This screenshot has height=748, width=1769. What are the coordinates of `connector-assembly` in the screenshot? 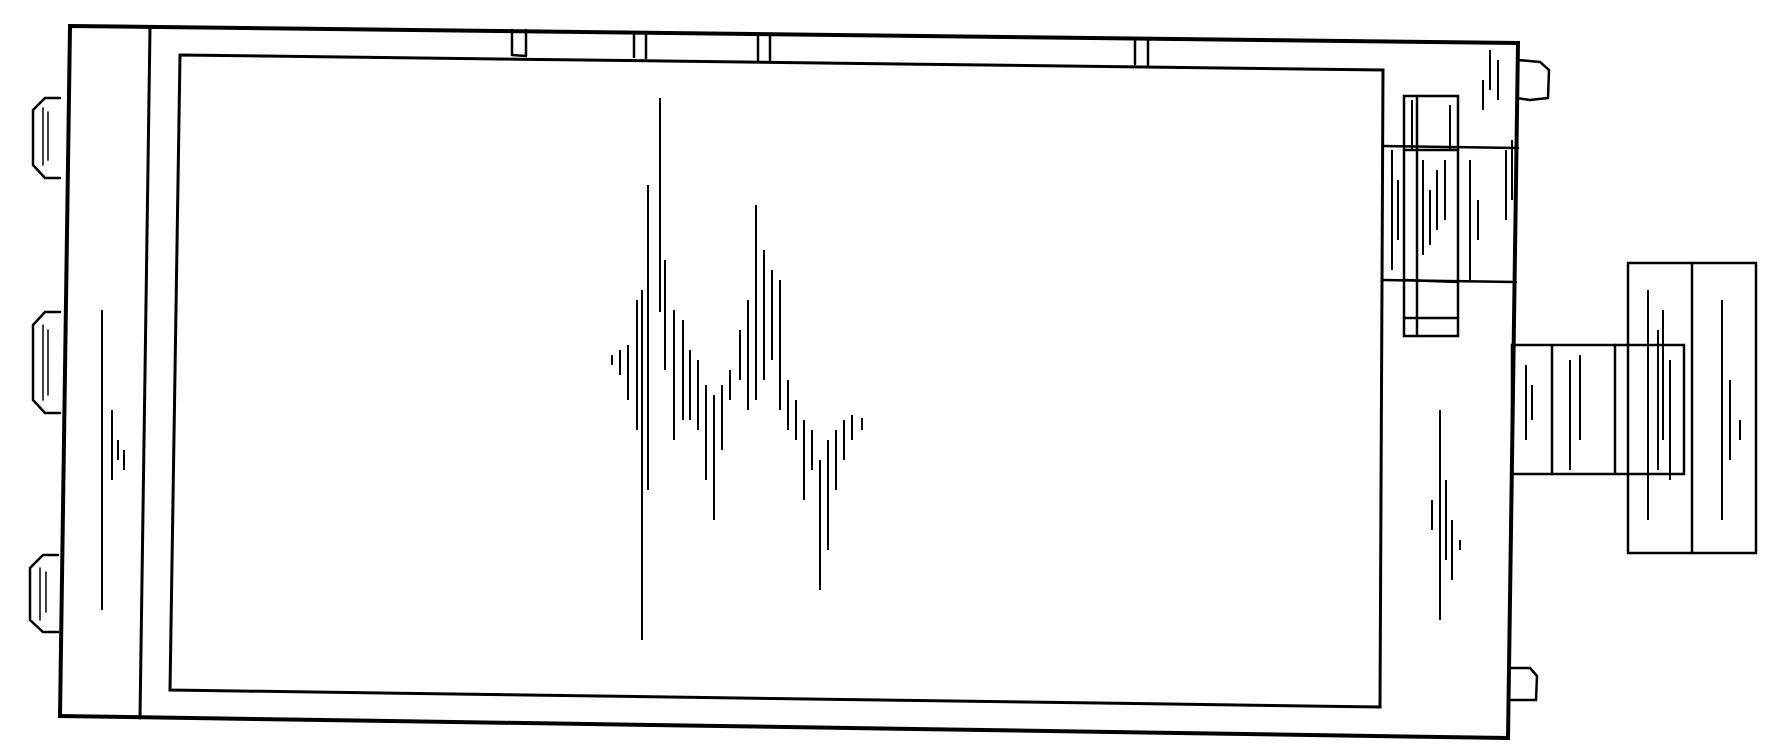 It's located at (1634, 408).